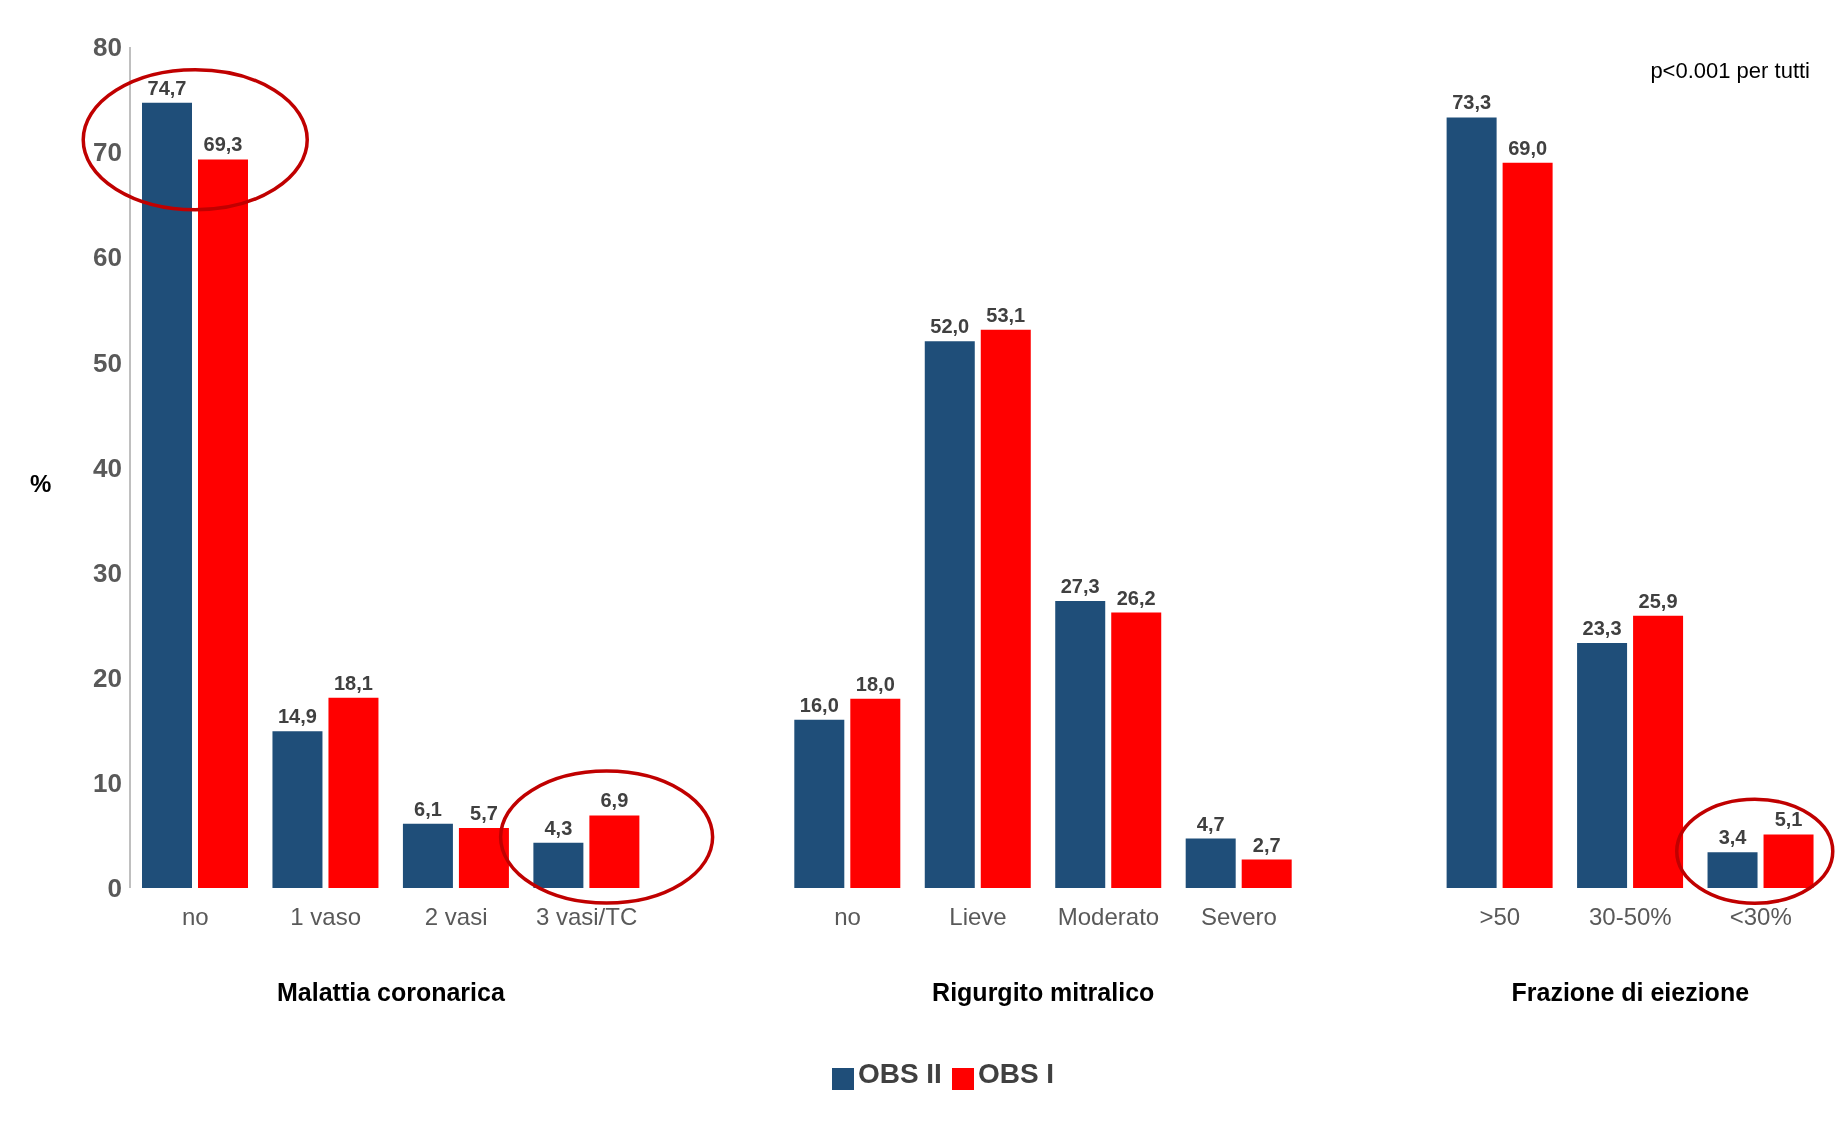 The image size is (1847, 1121). What do you see at coordinates (107, 362) in the screenshot?
I see `y-tick-label: 50` at bounding box center [107, 362].